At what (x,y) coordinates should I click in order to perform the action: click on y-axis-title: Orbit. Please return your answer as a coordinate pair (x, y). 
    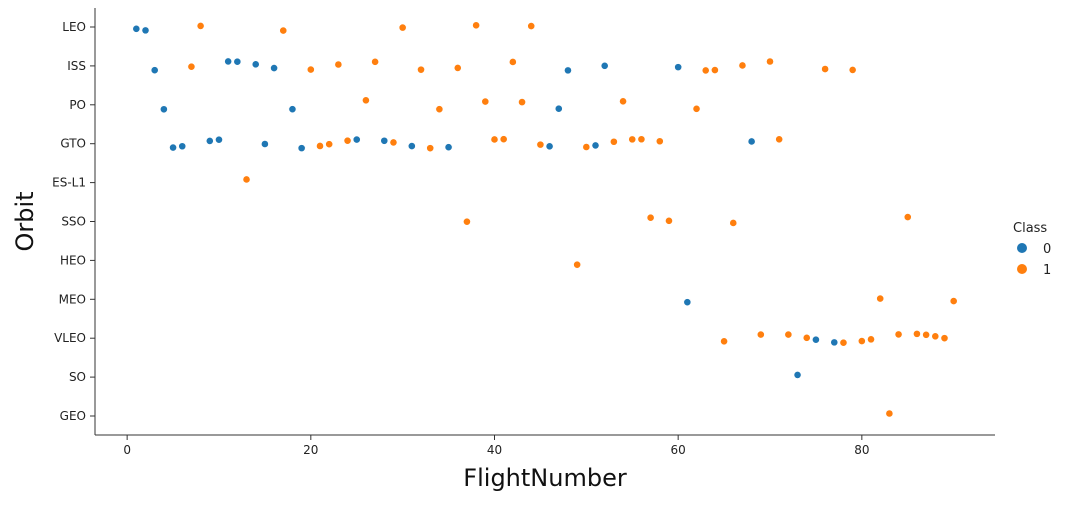
    Looking at the image, I should click on (25, 221).